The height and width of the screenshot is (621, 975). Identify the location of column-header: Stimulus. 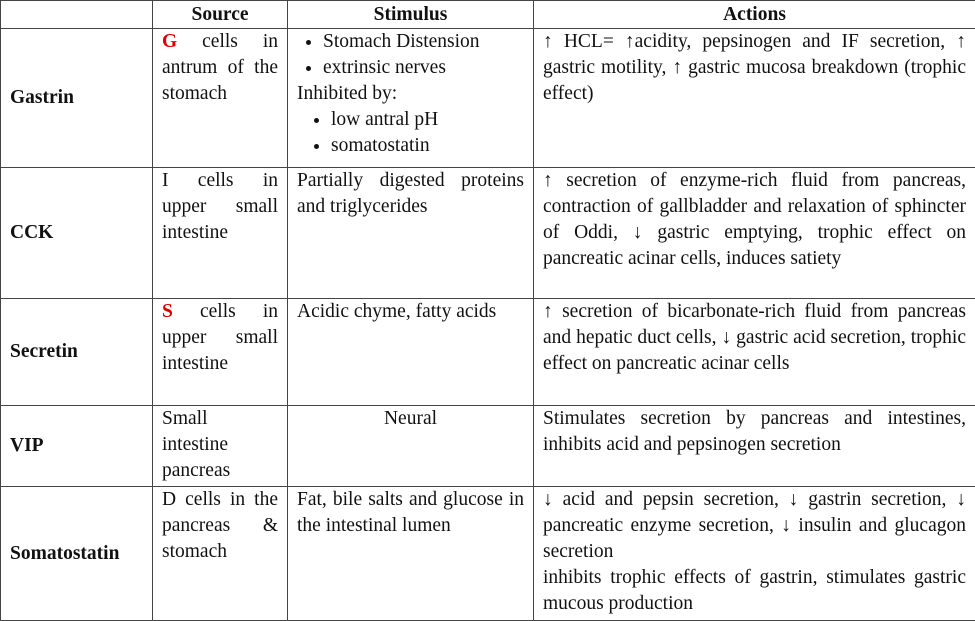
(411, 15).